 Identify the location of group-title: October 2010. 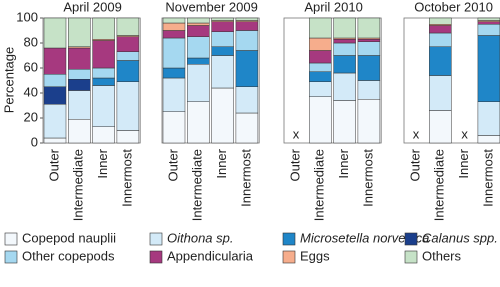
(453, 7).